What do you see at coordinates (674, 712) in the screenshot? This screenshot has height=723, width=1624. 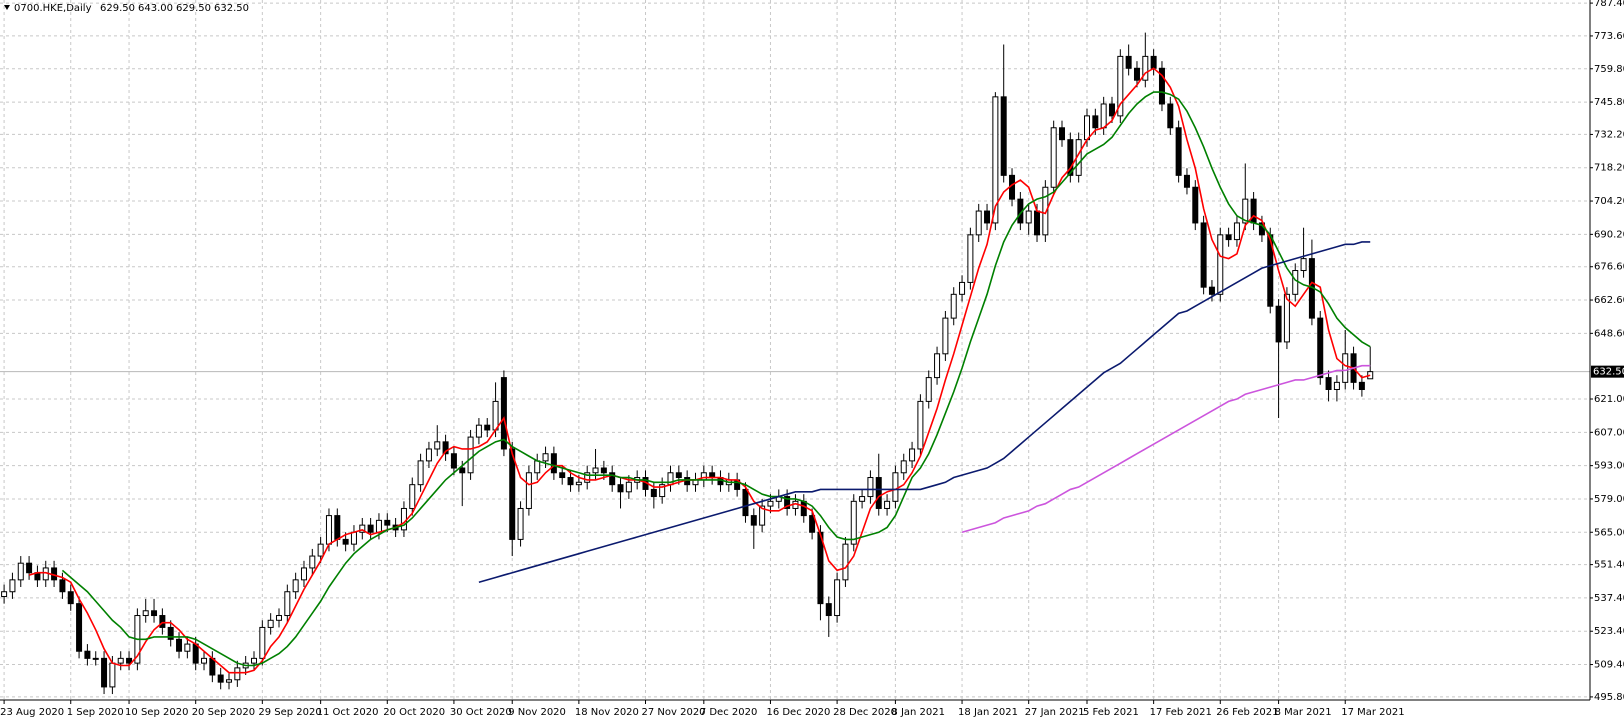 I see `x-tick-label: 27 Nov 2020` at bounding box center [674, 712].